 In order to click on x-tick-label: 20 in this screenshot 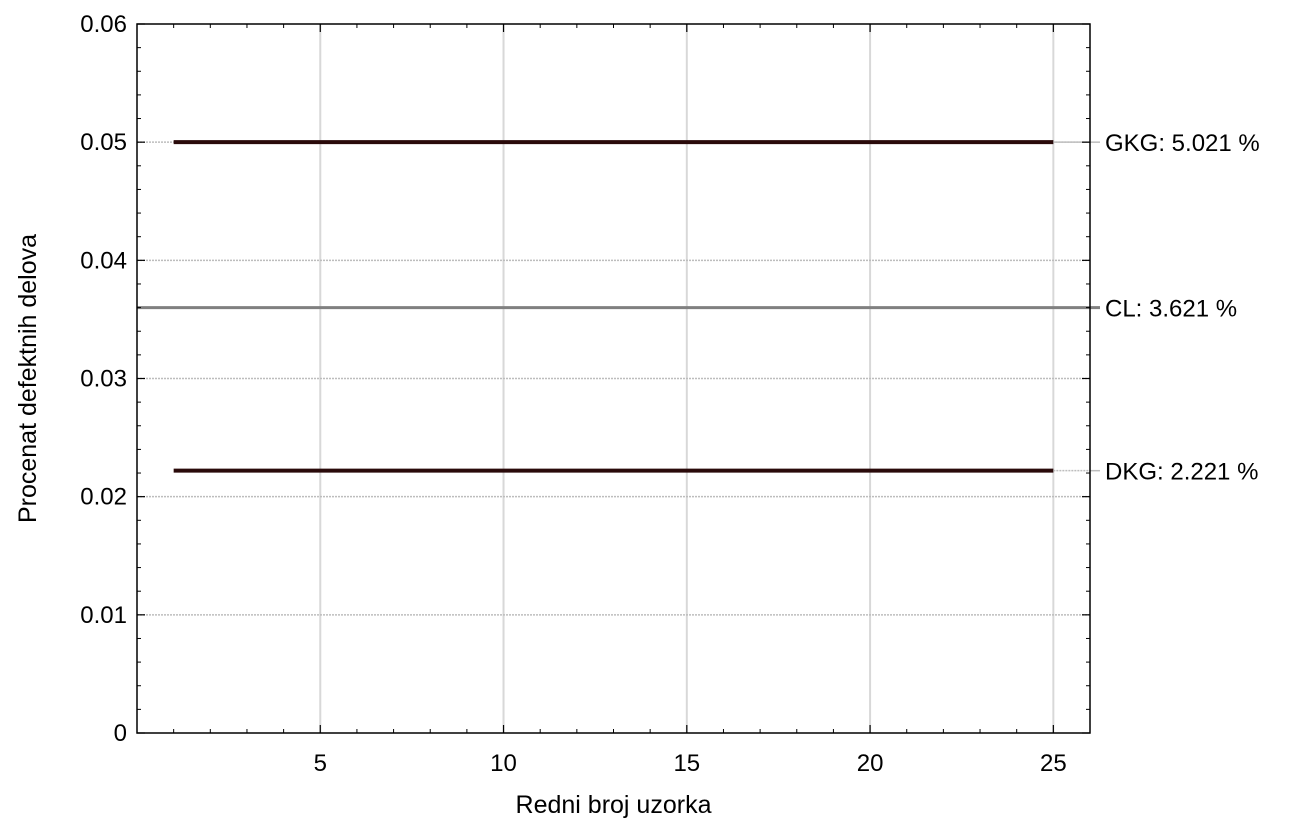, I will do `click(870, 763)`.